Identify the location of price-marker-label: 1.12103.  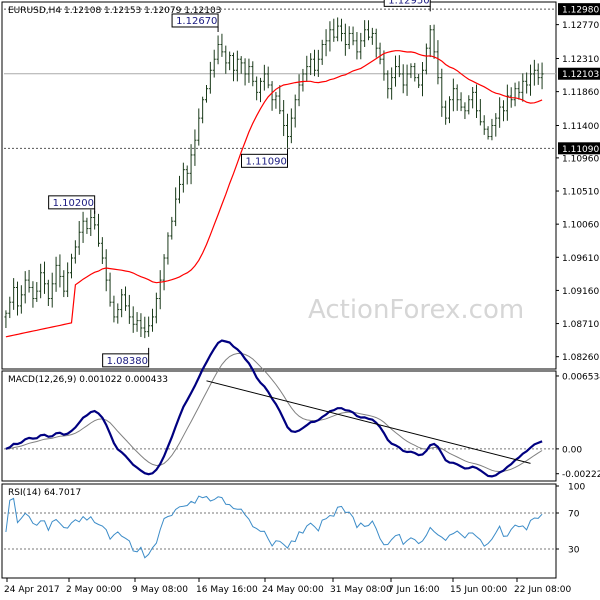
(580, 75).